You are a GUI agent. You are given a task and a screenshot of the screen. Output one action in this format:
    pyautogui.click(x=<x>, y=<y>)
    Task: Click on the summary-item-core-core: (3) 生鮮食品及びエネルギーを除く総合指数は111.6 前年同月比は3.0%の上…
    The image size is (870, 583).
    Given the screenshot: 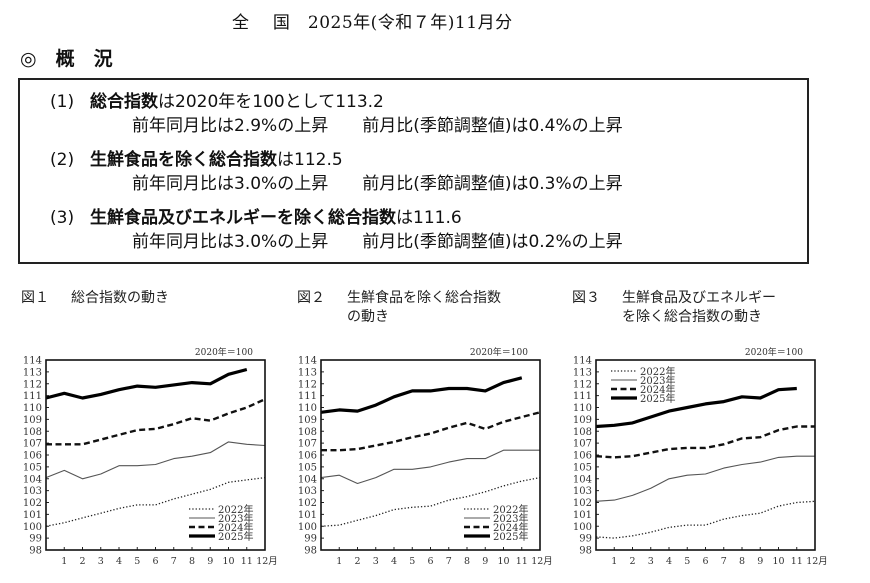 What is the action you would take?
    pyautogui.click(x=336, y=230)
    